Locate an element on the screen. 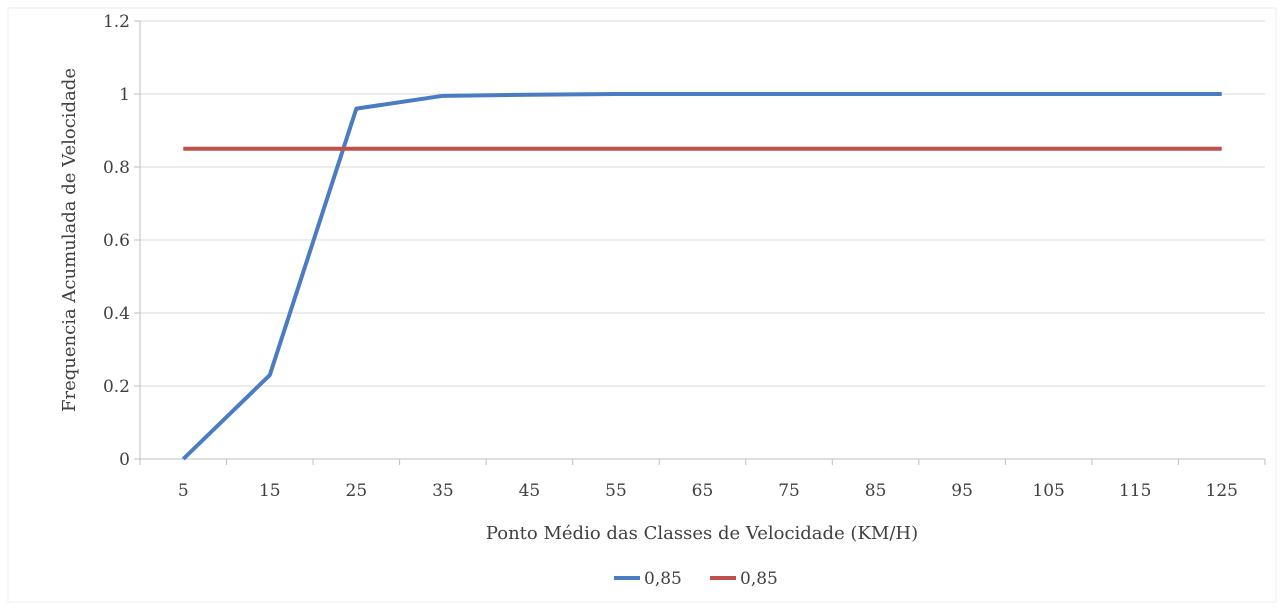 This screenshot has width=1284, height=615. y-tick-label: 0.8 is located at coordinates (116, 168).